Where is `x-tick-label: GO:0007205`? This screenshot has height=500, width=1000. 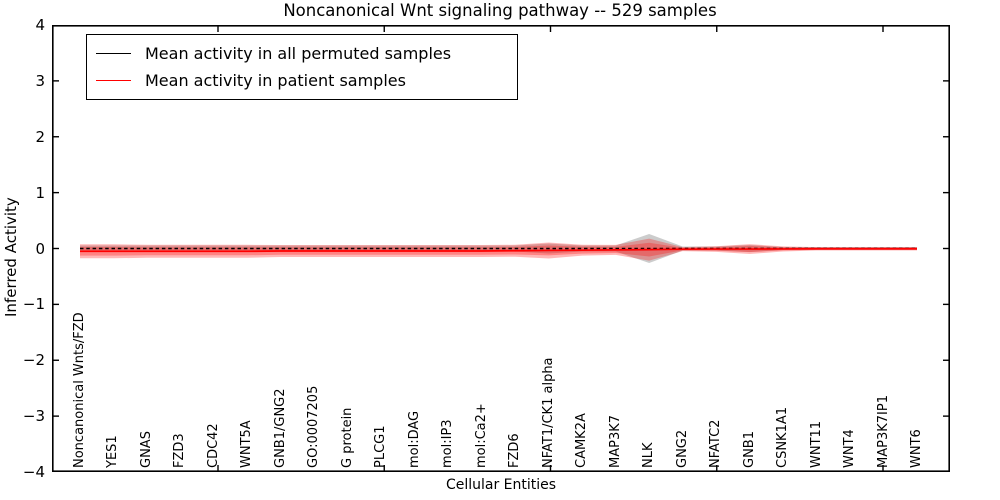
x-tick-label: GO:0007205 is located at coordinates (314, 426).